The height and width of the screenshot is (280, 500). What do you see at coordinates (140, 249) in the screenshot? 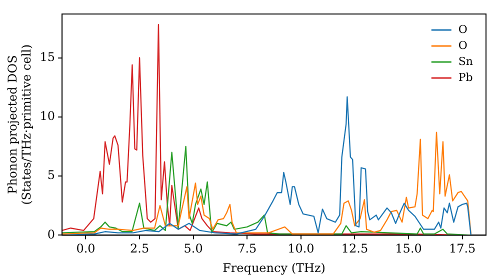
I see `x-tick-label: 2.5` at bounding box center [140, 249].